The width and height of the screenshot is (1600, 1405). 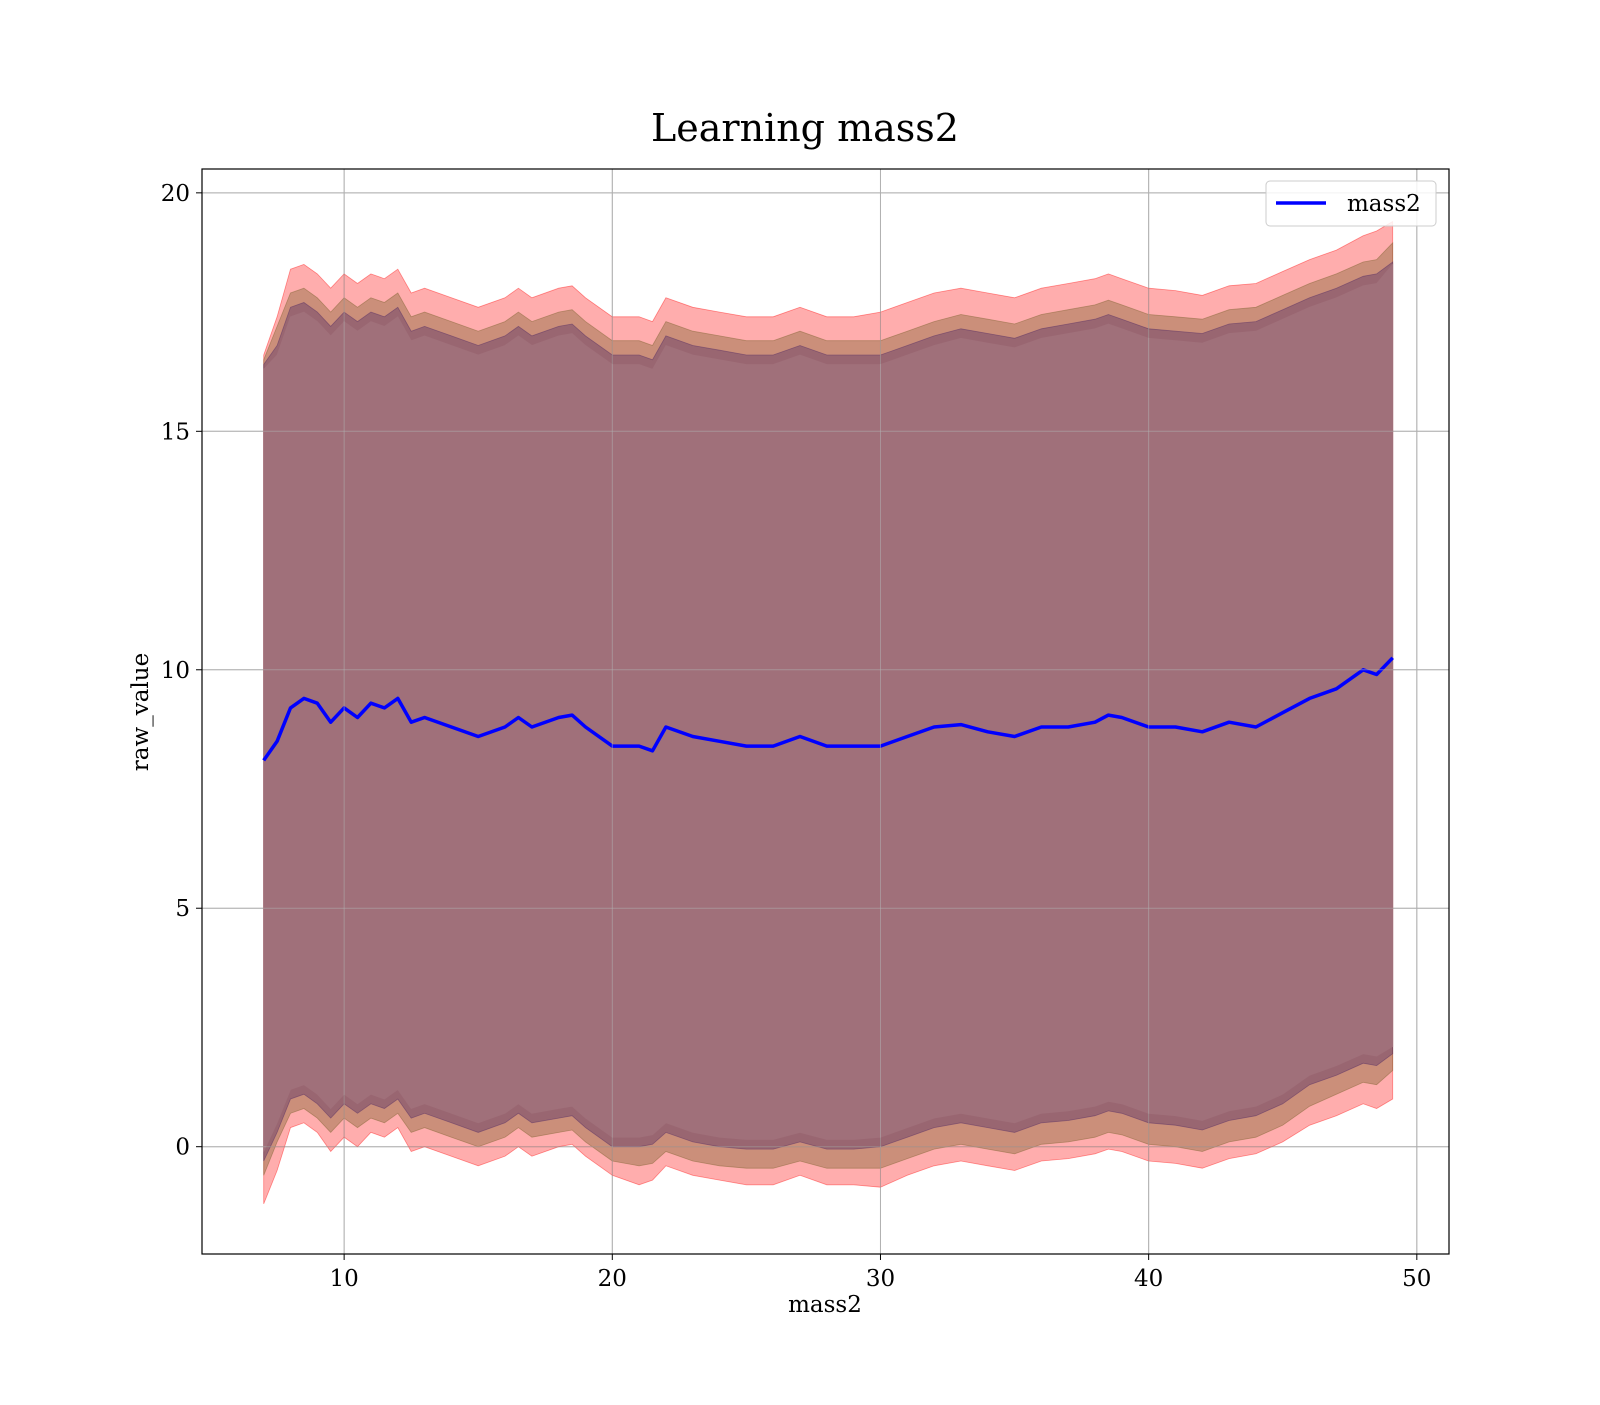 I want to click on y-tick-layer: 0 5 10 15 20, so click(x=181, y=671).